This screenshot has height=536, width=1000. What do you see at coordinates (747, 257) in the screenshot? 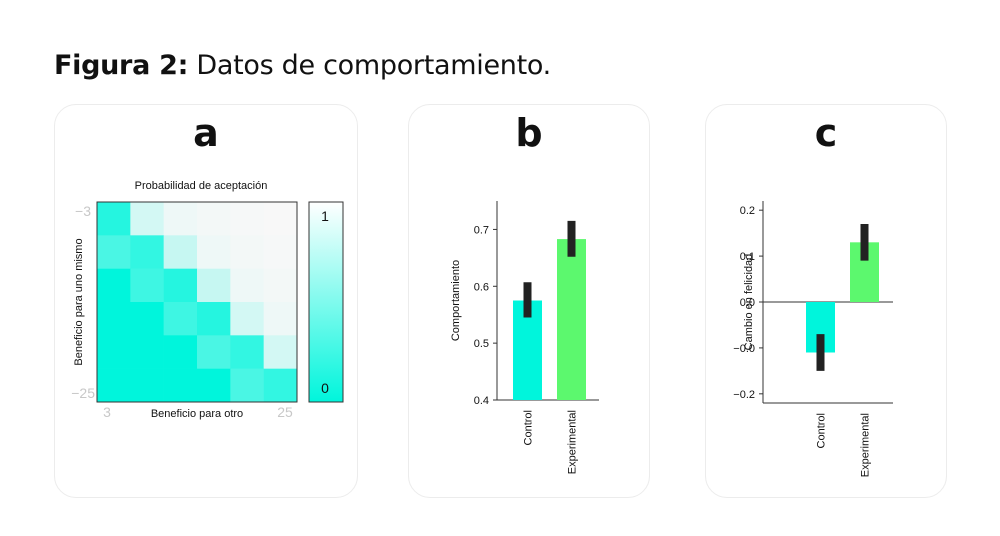
I see `y-tick-label: 0.1` at bounding box center [747, 257].